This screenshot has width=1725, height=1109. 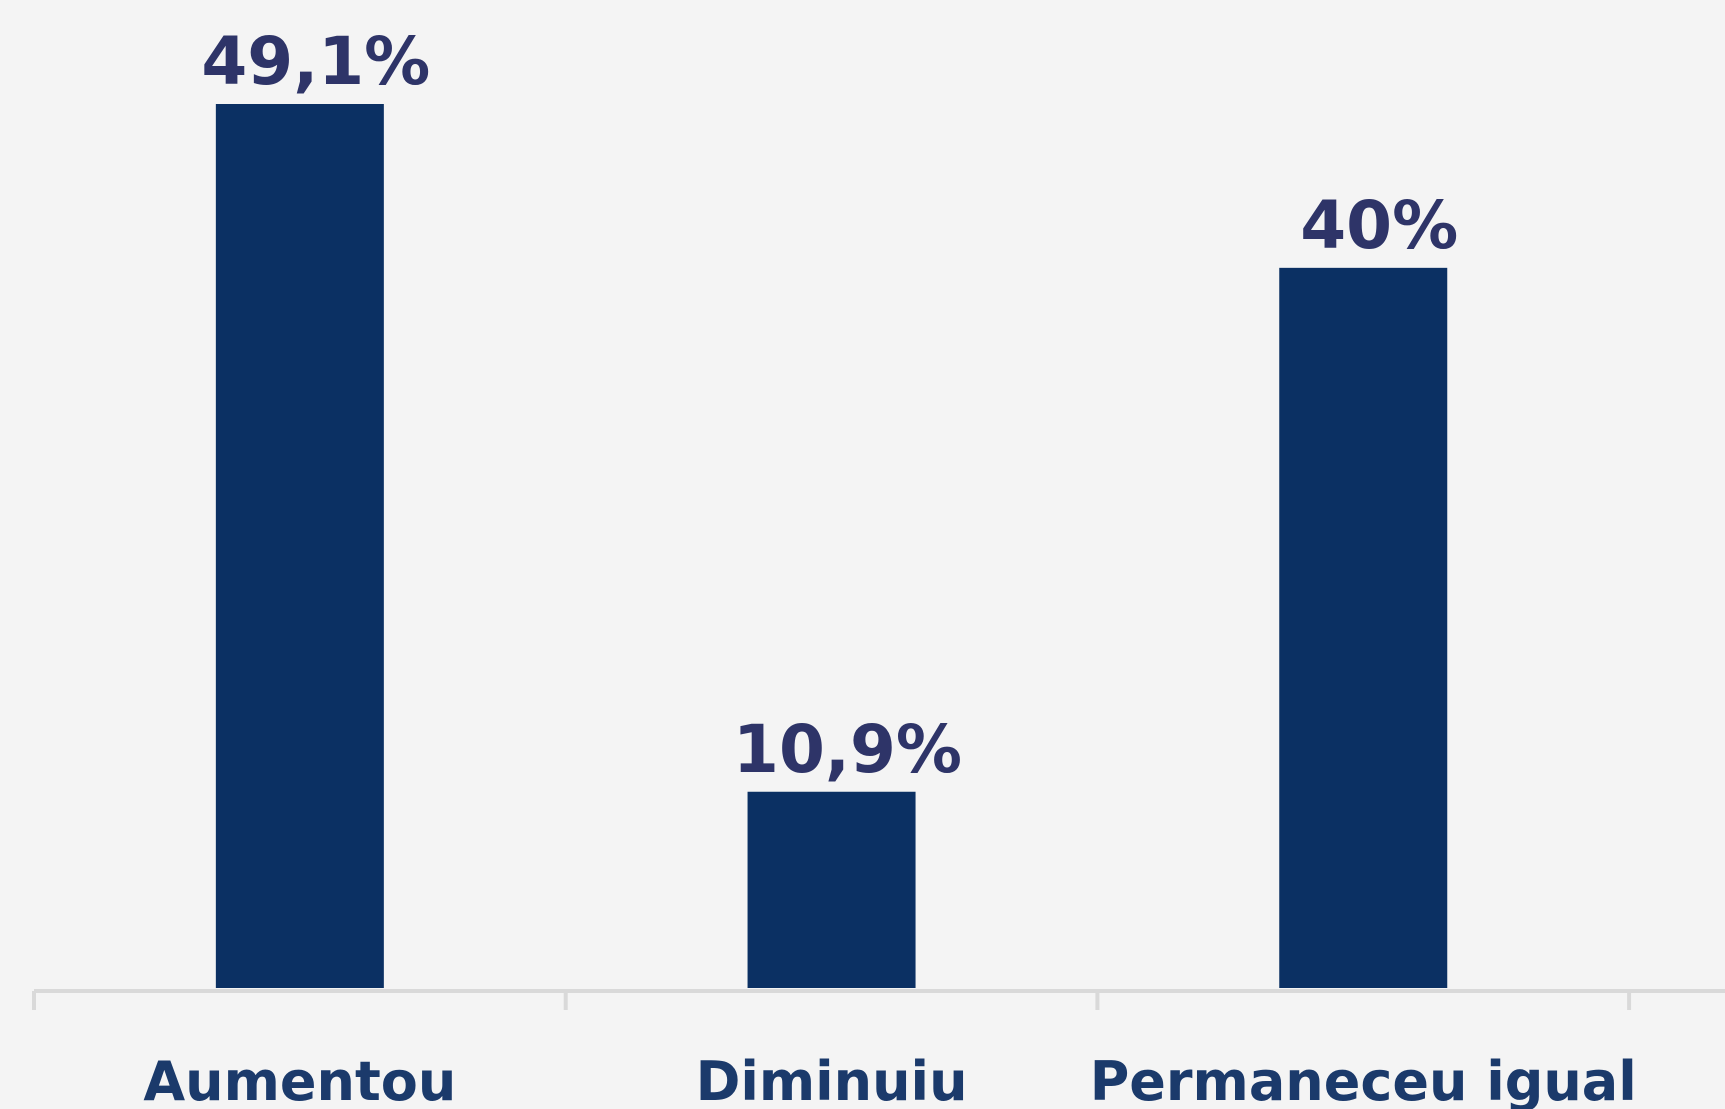 What do you see at coordinates (315, 61) in the screenshot?
I see `value-label: 49,1%` at bounding box center [315, 61].